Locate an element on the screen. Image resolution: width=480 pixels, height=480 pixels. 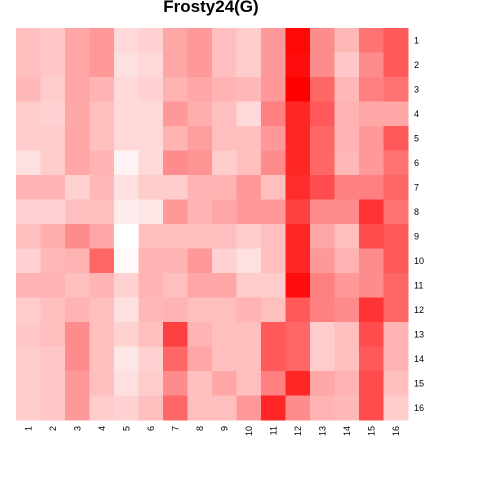
heatmap-cell-r4-c8 is located at coordinates (200, 114).